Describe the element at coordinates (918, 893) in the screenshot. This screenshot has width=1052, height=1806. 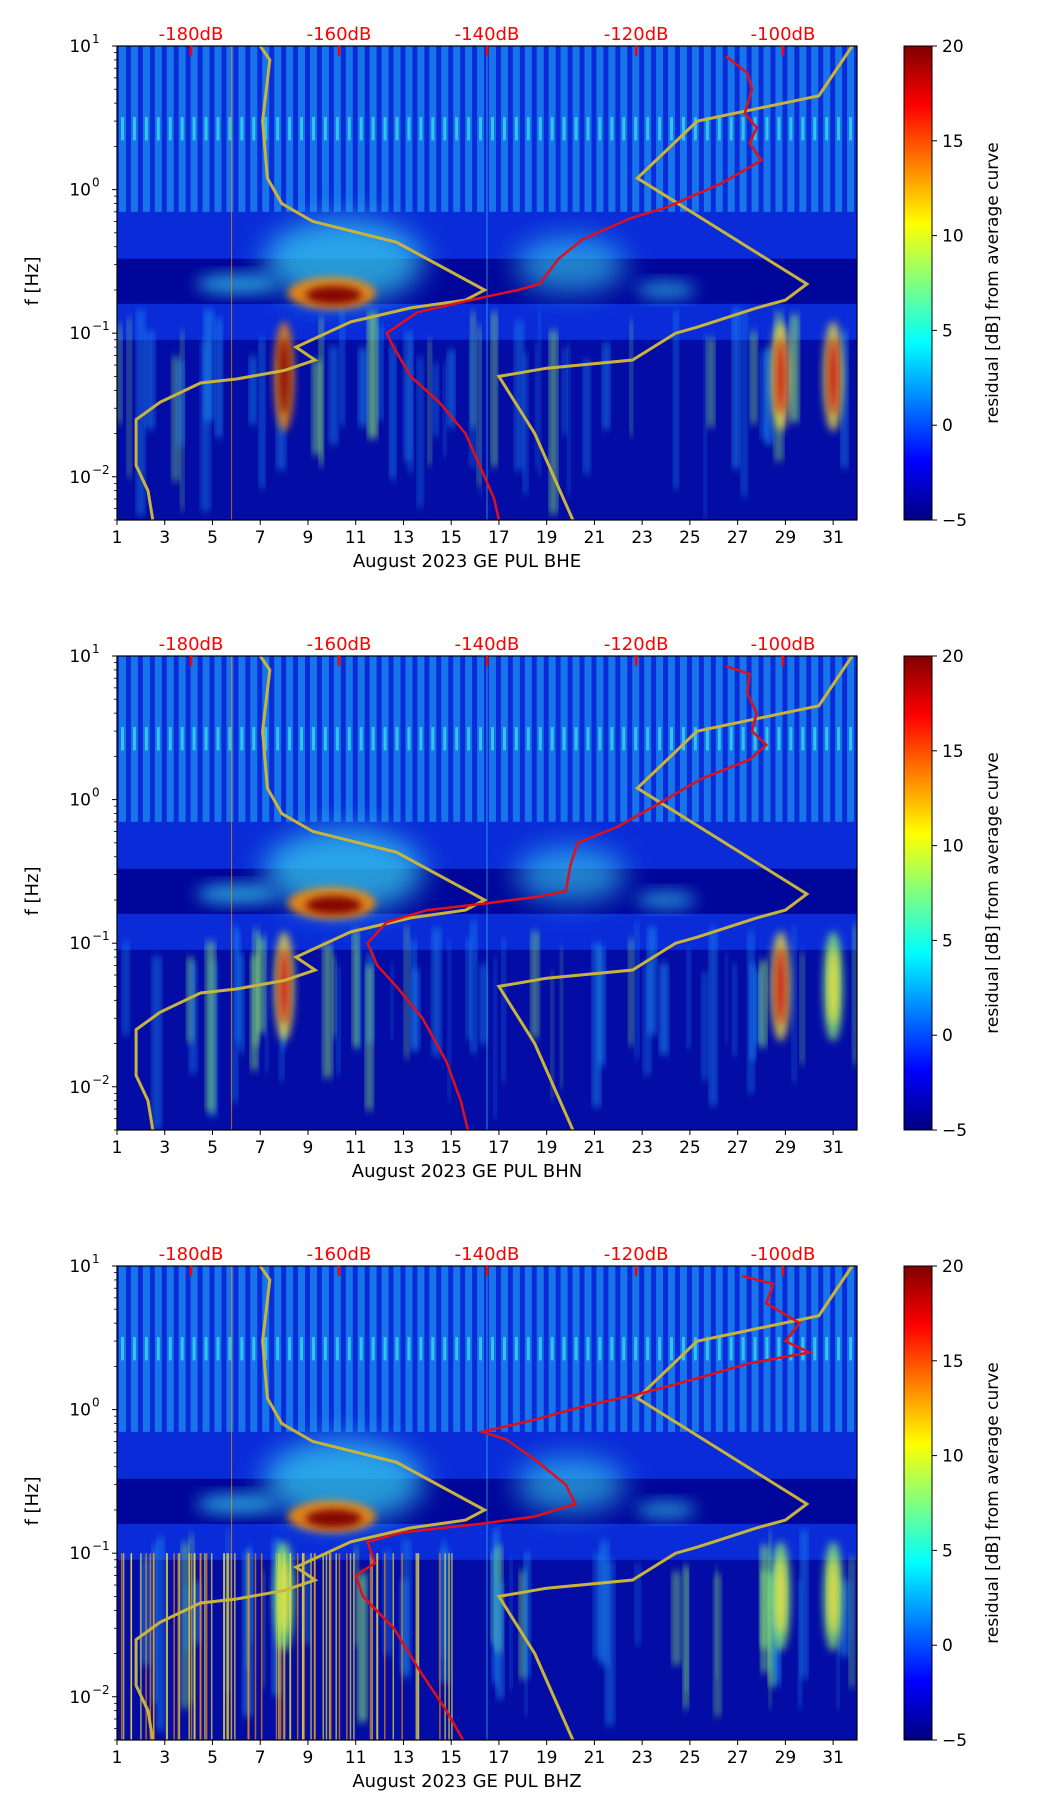
I see `colorbar-gradient` at that location.